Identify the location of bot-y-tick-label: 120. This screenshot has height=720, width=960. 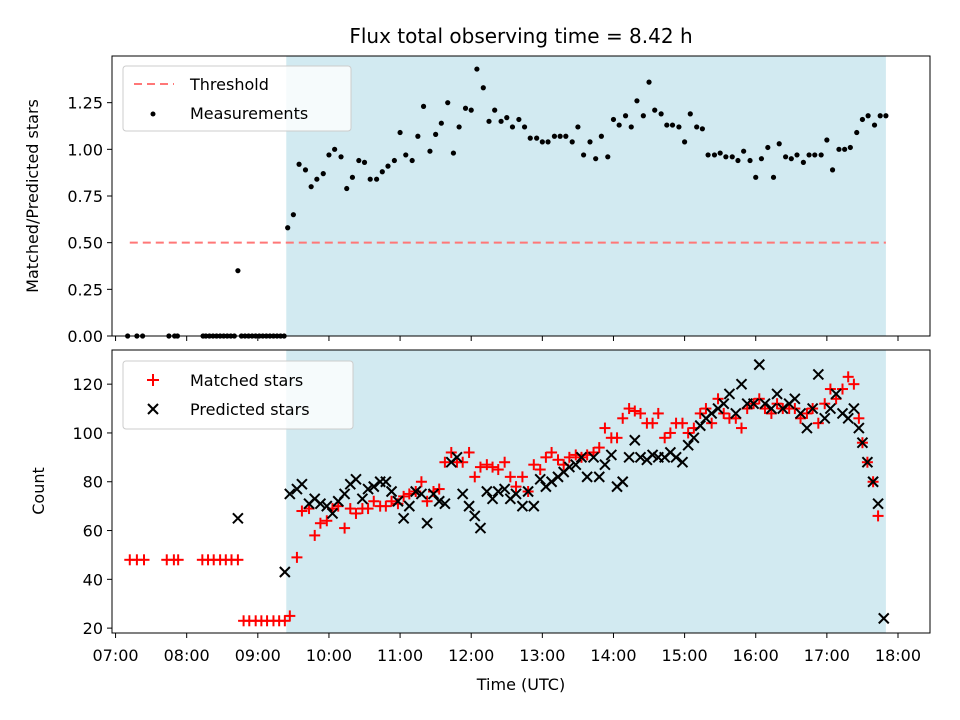
(87, 384).